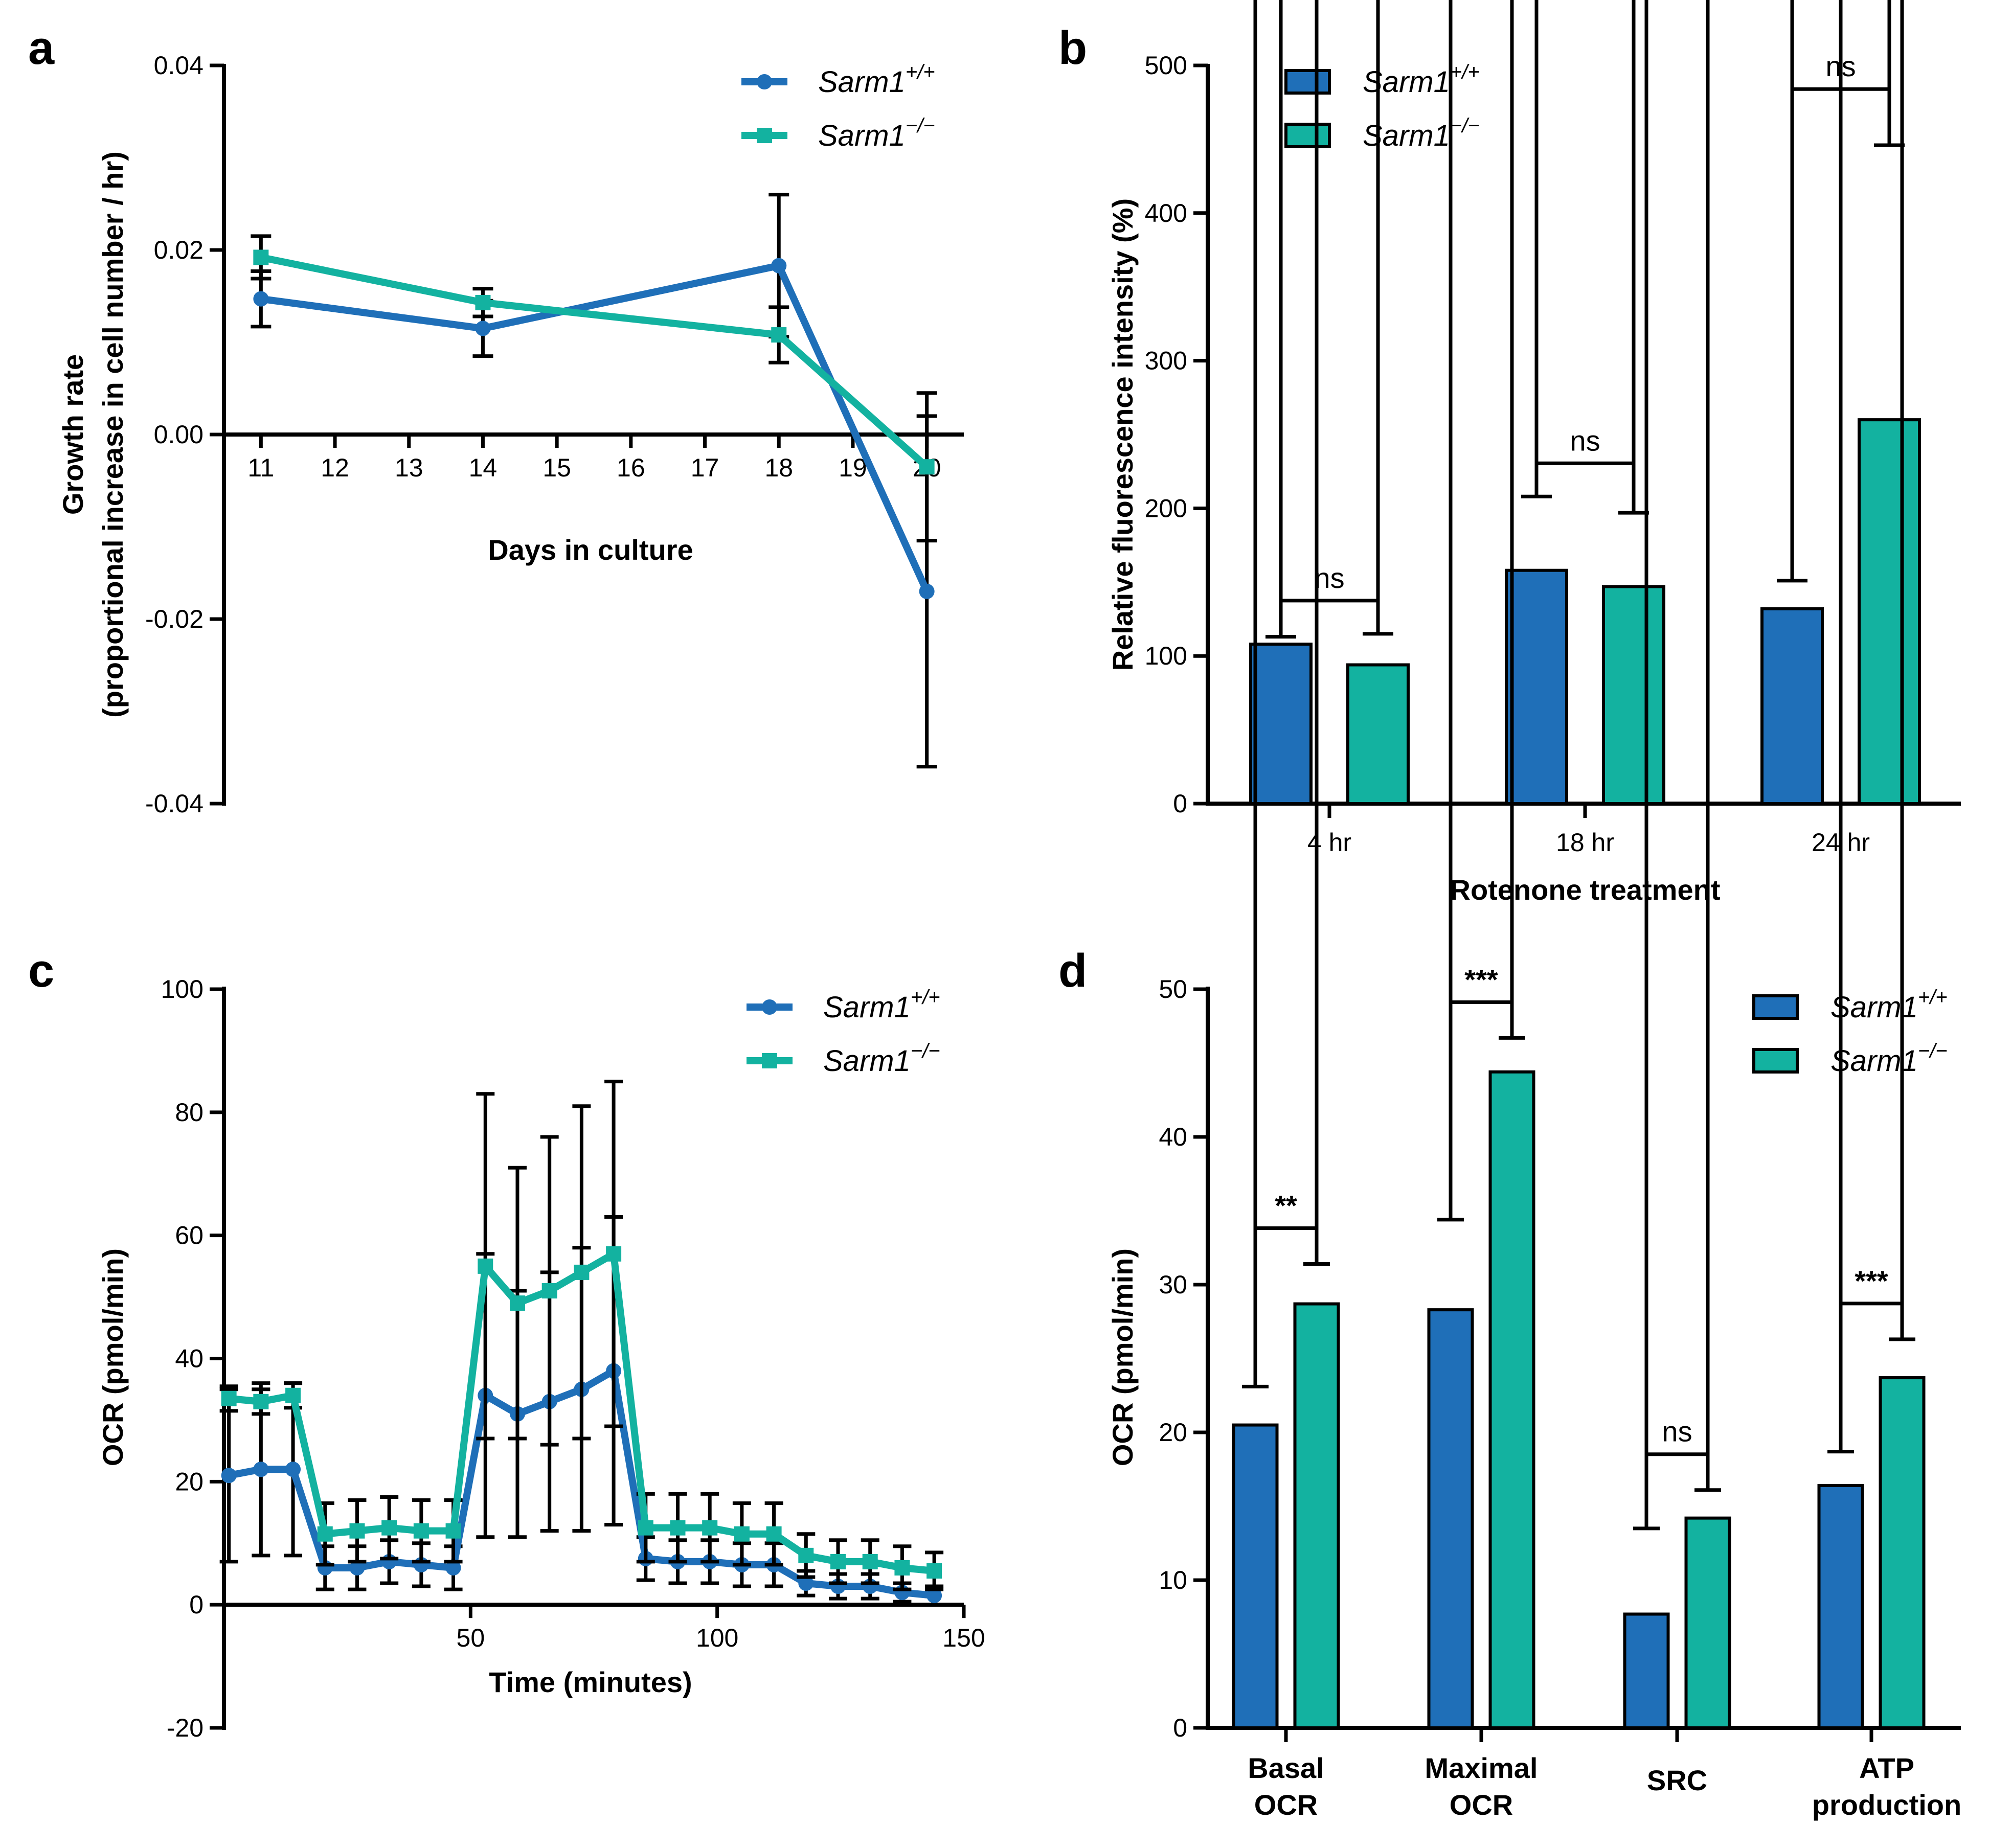 Image resolution: width=1989 pixels, height=1848 pixels. Describe the element at coordinates (591, 550) in the screenshot. I see `x-axis-title-a: Days in culture` at that location.